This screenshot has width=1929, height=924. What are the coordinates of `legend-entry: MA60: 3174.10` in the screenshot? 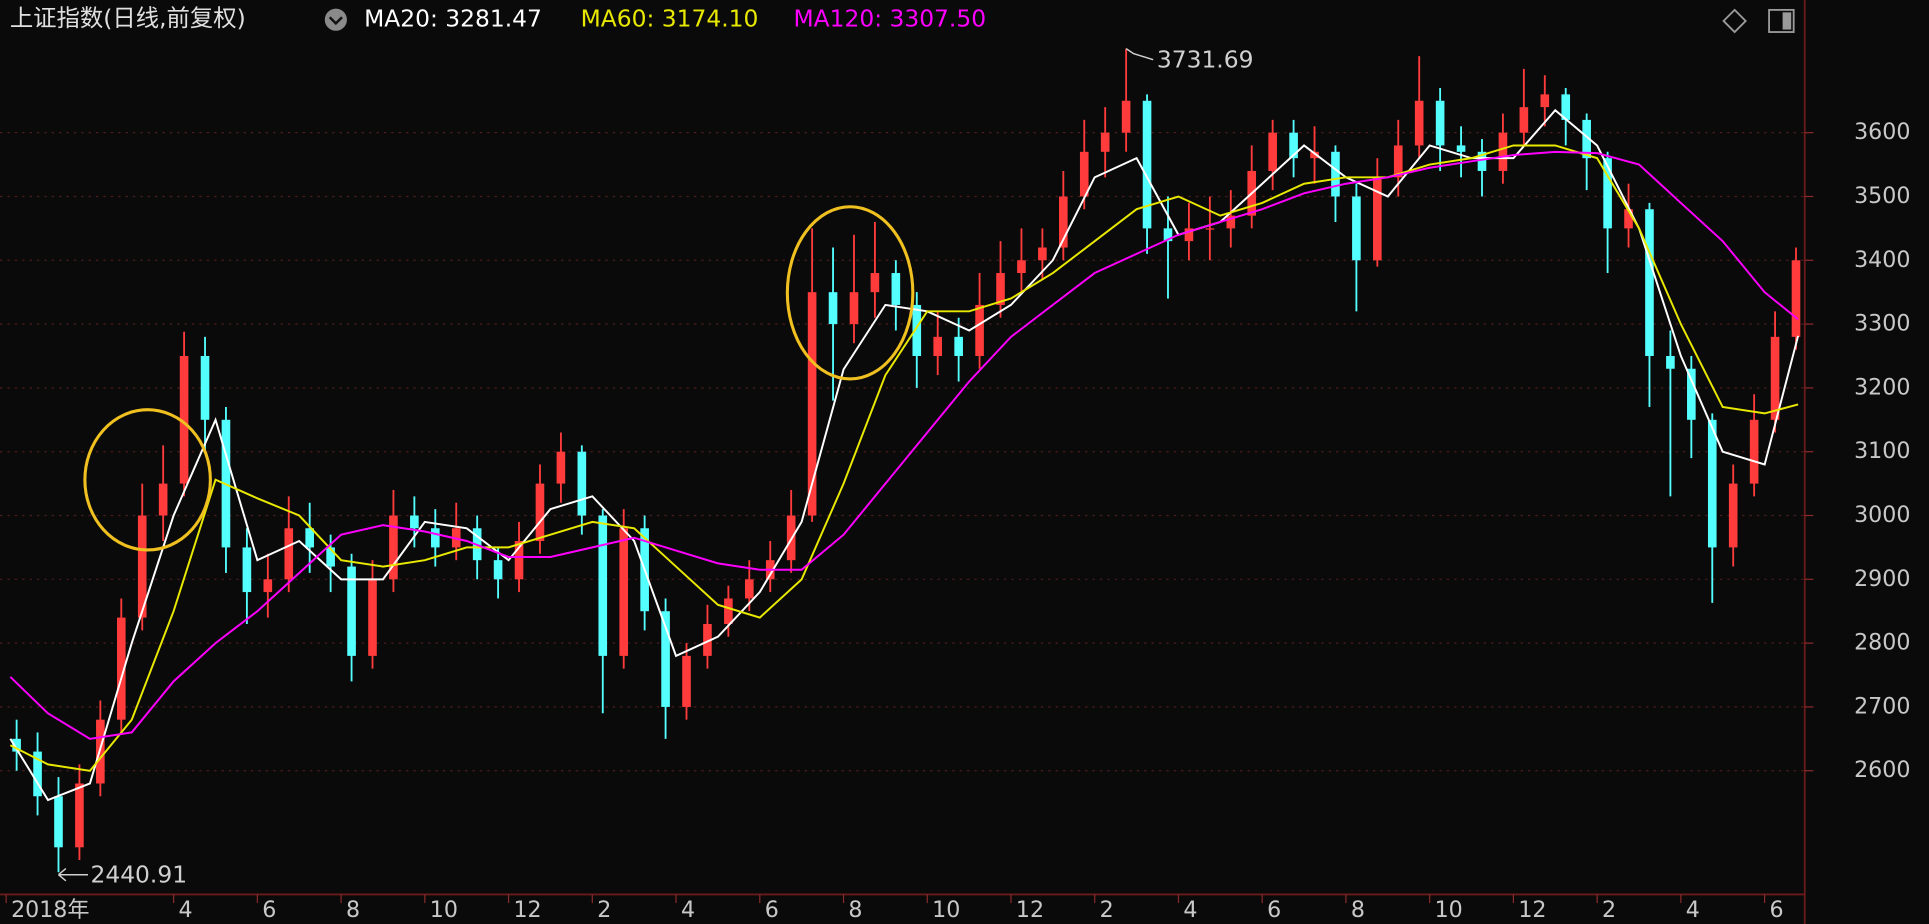 It's located at (670, 18).